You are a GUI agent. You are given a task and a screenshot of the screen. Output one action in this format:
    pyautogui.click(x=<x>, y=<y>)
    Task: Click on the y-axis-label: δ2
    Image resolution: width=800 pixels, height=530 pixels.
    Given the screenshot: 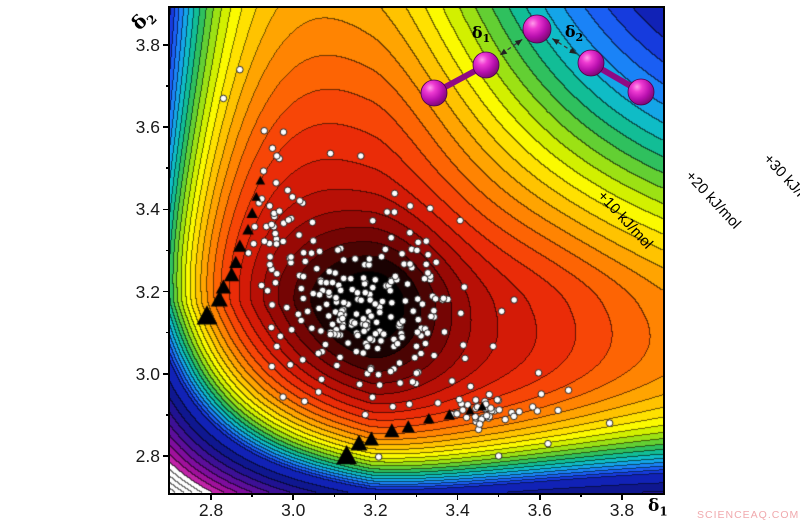 What is the action you would take?
    pyautogui.click(x=143, y=22)
    